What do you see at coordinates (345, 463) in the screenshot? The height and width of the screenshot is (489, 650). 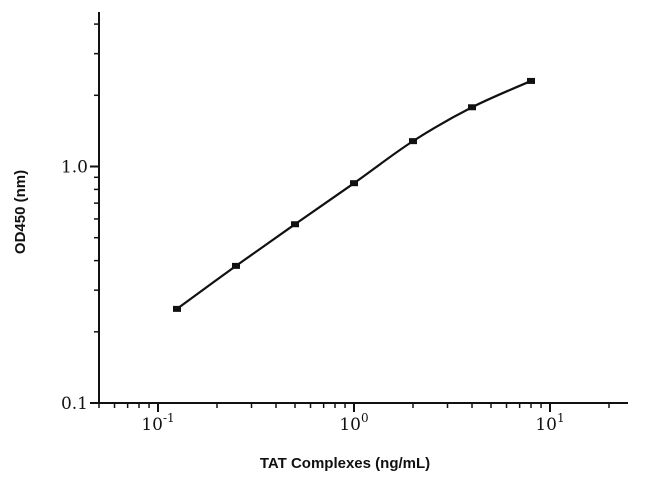 I see `x-axis-title: TAT Complexes (ng/mL)` at bounding box center [345, 463].